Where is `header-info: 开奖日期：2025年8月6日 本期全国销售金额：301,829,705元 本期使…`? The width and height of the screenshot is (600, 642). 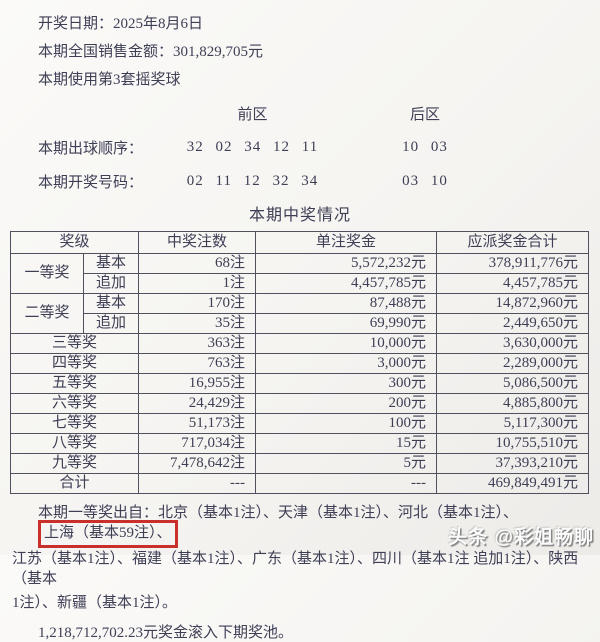
header-info: 开奖日期：2025年8月6日 本期全国销售金额：301,829,705元 本期使… is located at coordinates (300, 45).